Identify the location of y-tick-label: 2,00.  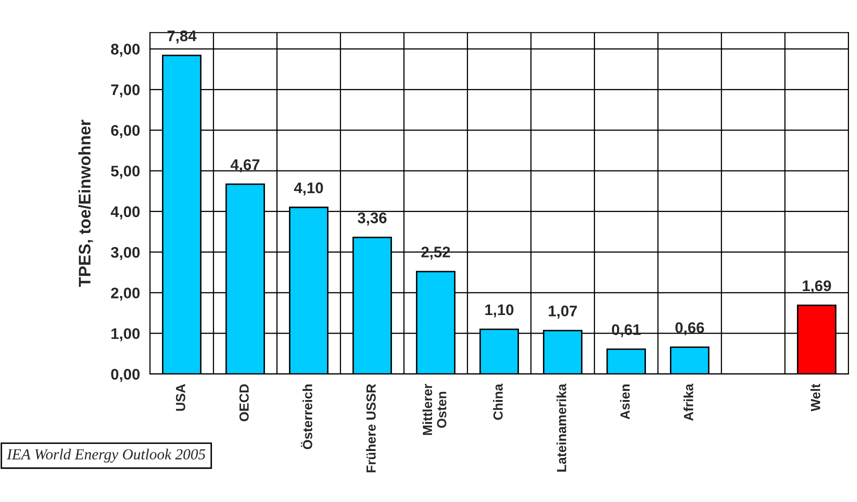
(125, 294).